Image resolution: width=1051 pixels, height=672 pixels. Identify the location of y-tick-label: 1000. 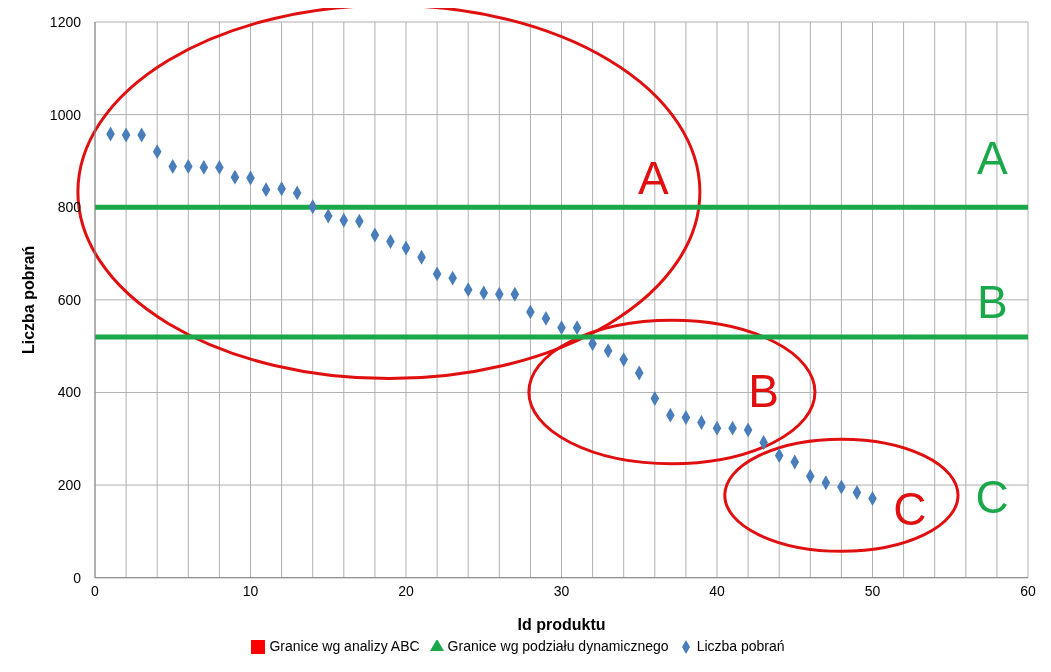
(65, 114).